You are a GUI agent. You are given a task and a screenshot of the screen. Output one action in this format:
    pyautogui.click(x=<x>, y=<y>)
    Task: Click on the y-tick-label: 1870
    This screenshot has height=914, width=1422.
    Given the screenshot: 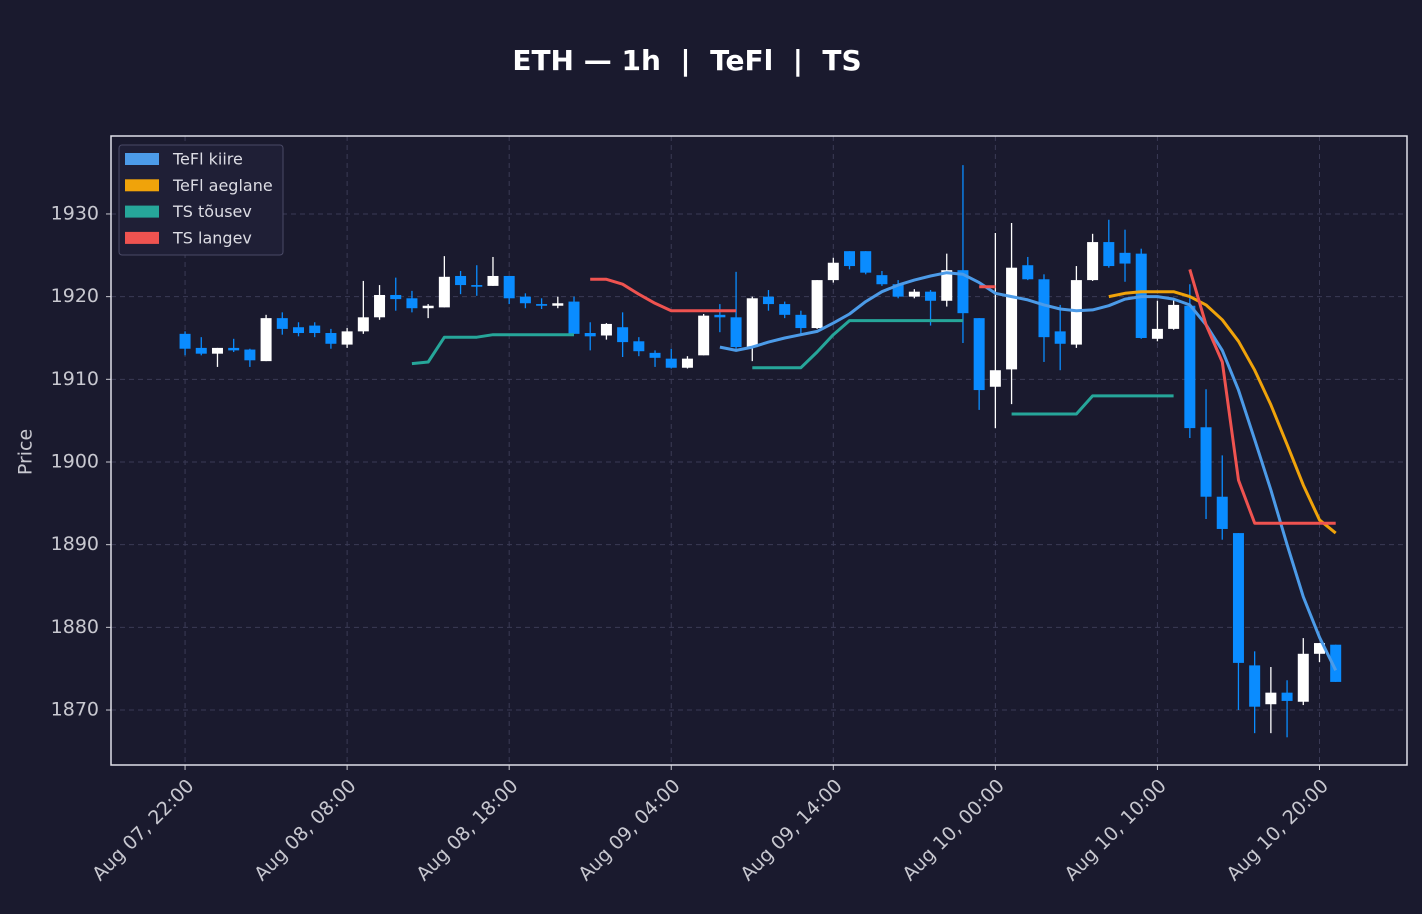 What is the action you would take?
    pyautogui.click(x=75, y=710)
    